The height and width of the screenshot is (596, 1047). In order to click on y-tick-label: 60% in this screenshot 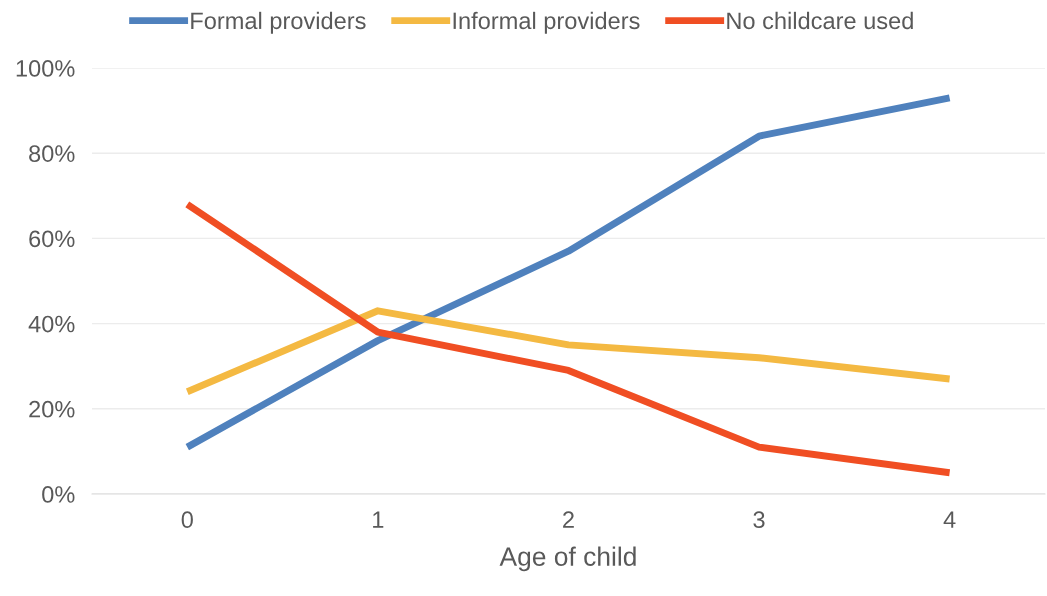, I will do `click(52, 239)`.